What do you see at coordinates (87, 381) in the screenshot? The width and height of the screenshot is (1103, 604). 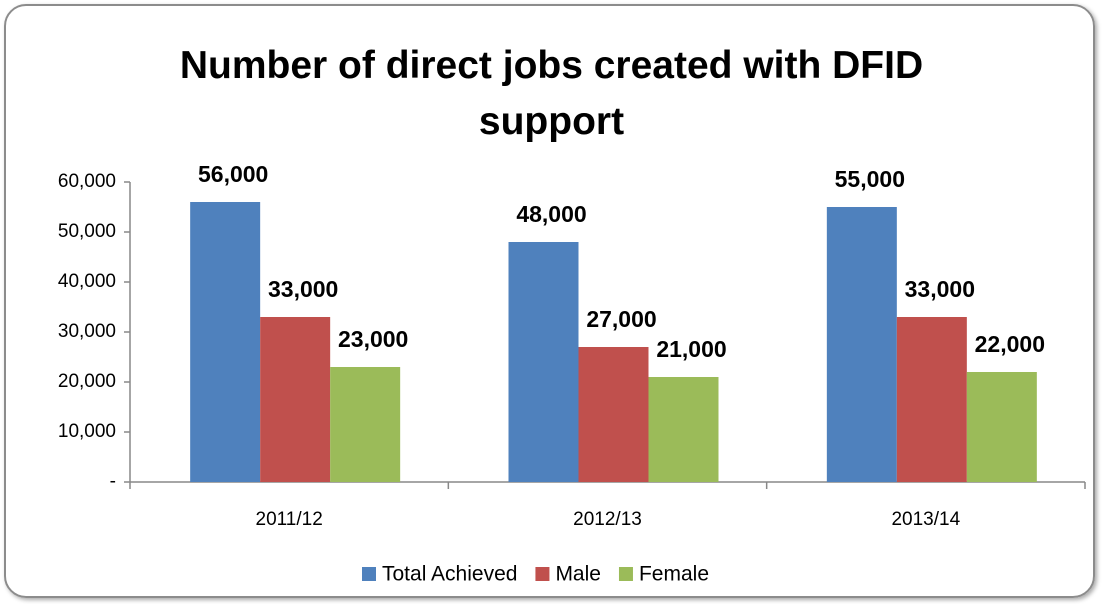 I see `y-tick-label: 20,000` at bounding box center [87, 381].